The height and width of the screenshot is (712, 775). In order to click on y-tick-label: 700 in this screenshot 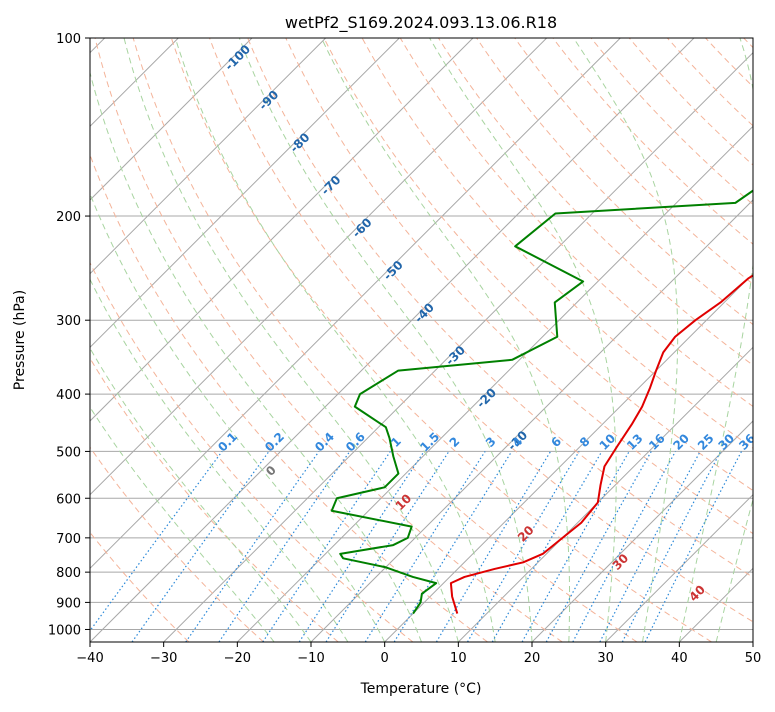, I will do `click(68, 539)`.